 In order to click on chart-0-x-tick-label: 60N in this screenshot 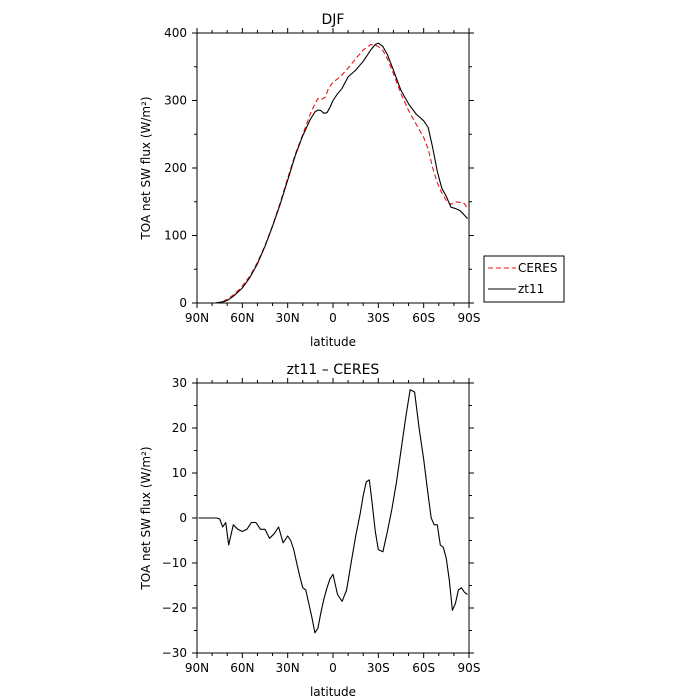, I will do `click(242, 318)`.